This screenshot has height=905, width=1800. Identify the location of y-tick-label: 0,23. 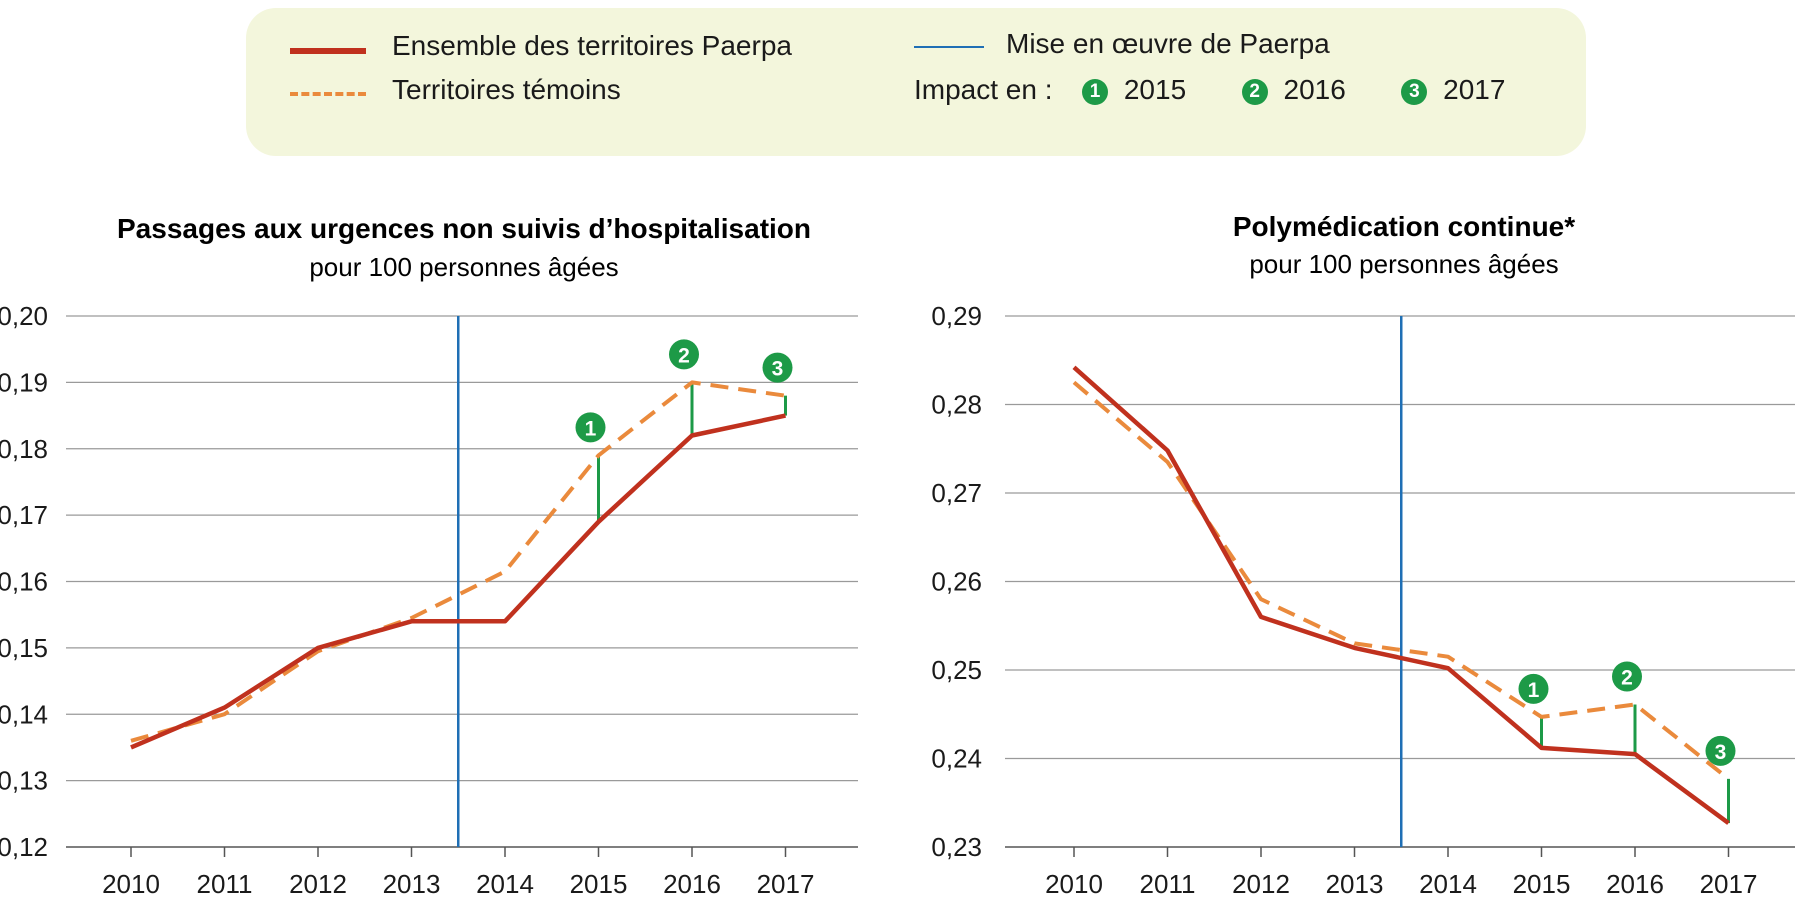
(956, 847).